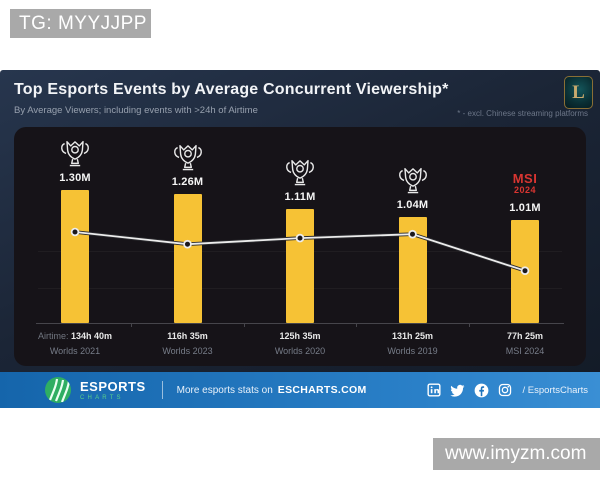  What do you see at coordinates (102, 397) in the screenshot?
I see `brand-line2: CHARTS` at bounding box center [102, 397].